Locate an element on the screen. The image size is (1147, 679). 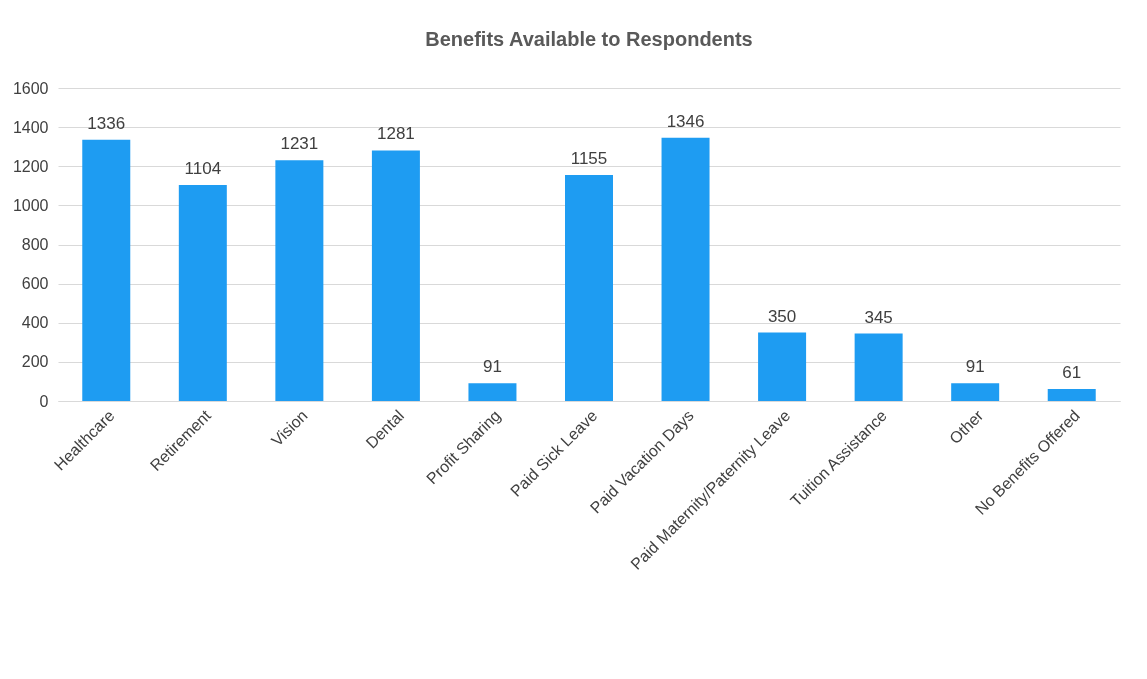
data-label: 1104 is located at coordinates (203, 169).